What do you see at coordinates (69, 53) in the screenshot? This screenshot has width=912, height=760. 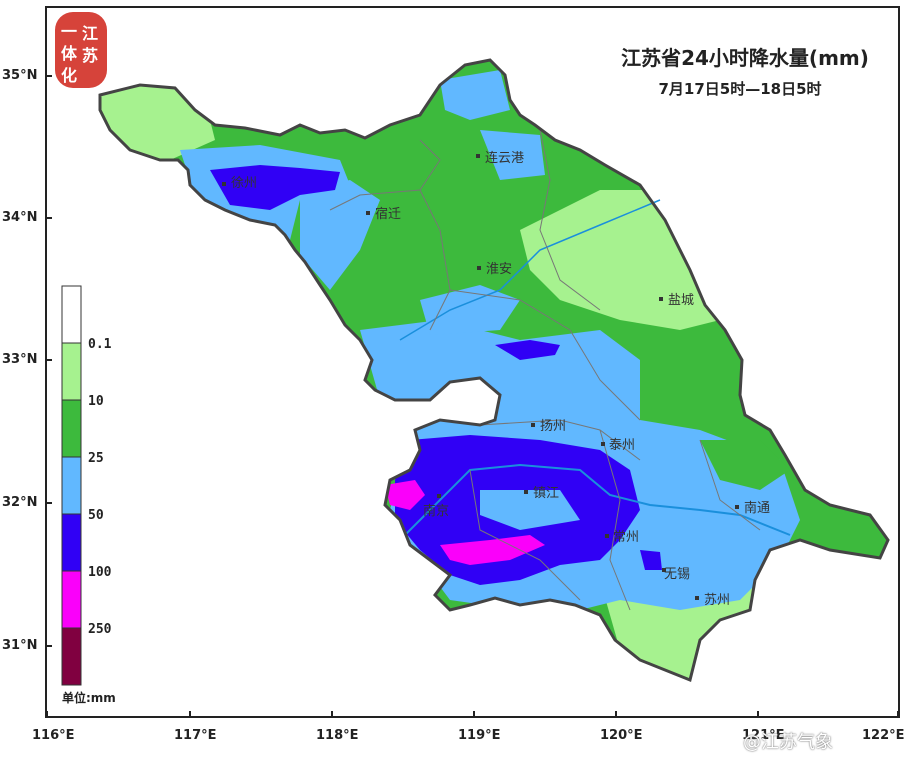 I see `logo-char-4: 体` at bounding box center [69, 53].